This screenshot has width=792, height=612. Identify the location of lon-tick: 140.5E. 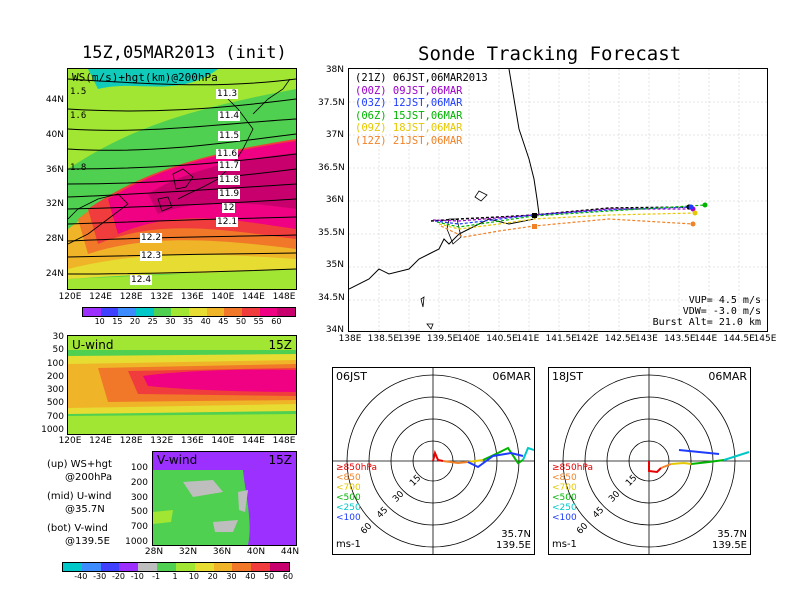
(502, 339).